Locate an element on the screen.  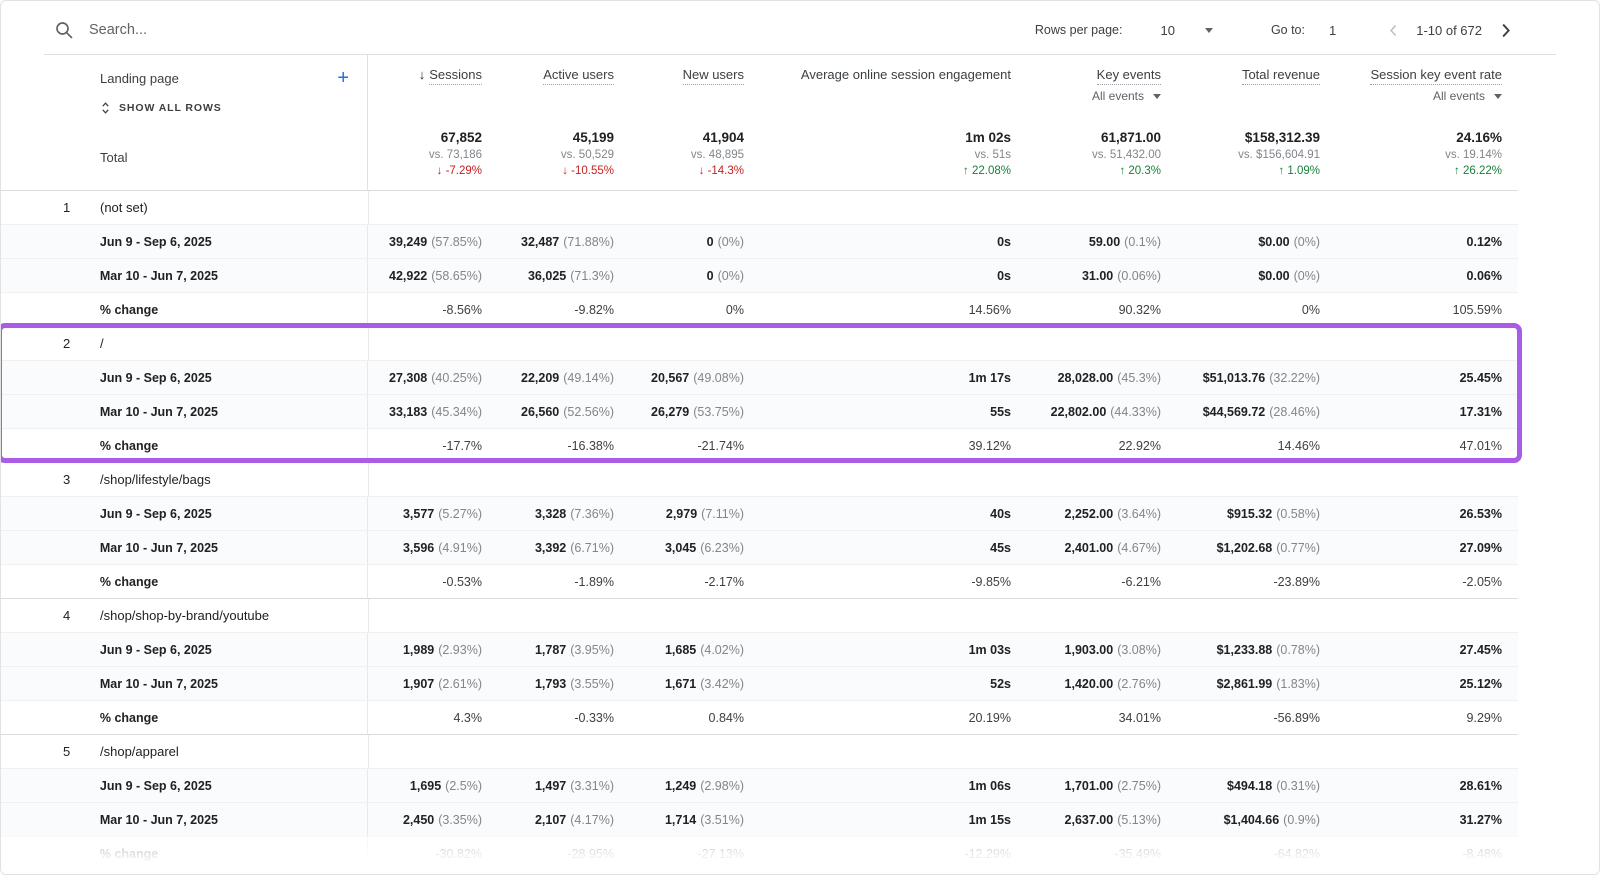
metric-cell: 90.32% is located at coordinates (1094, 309).